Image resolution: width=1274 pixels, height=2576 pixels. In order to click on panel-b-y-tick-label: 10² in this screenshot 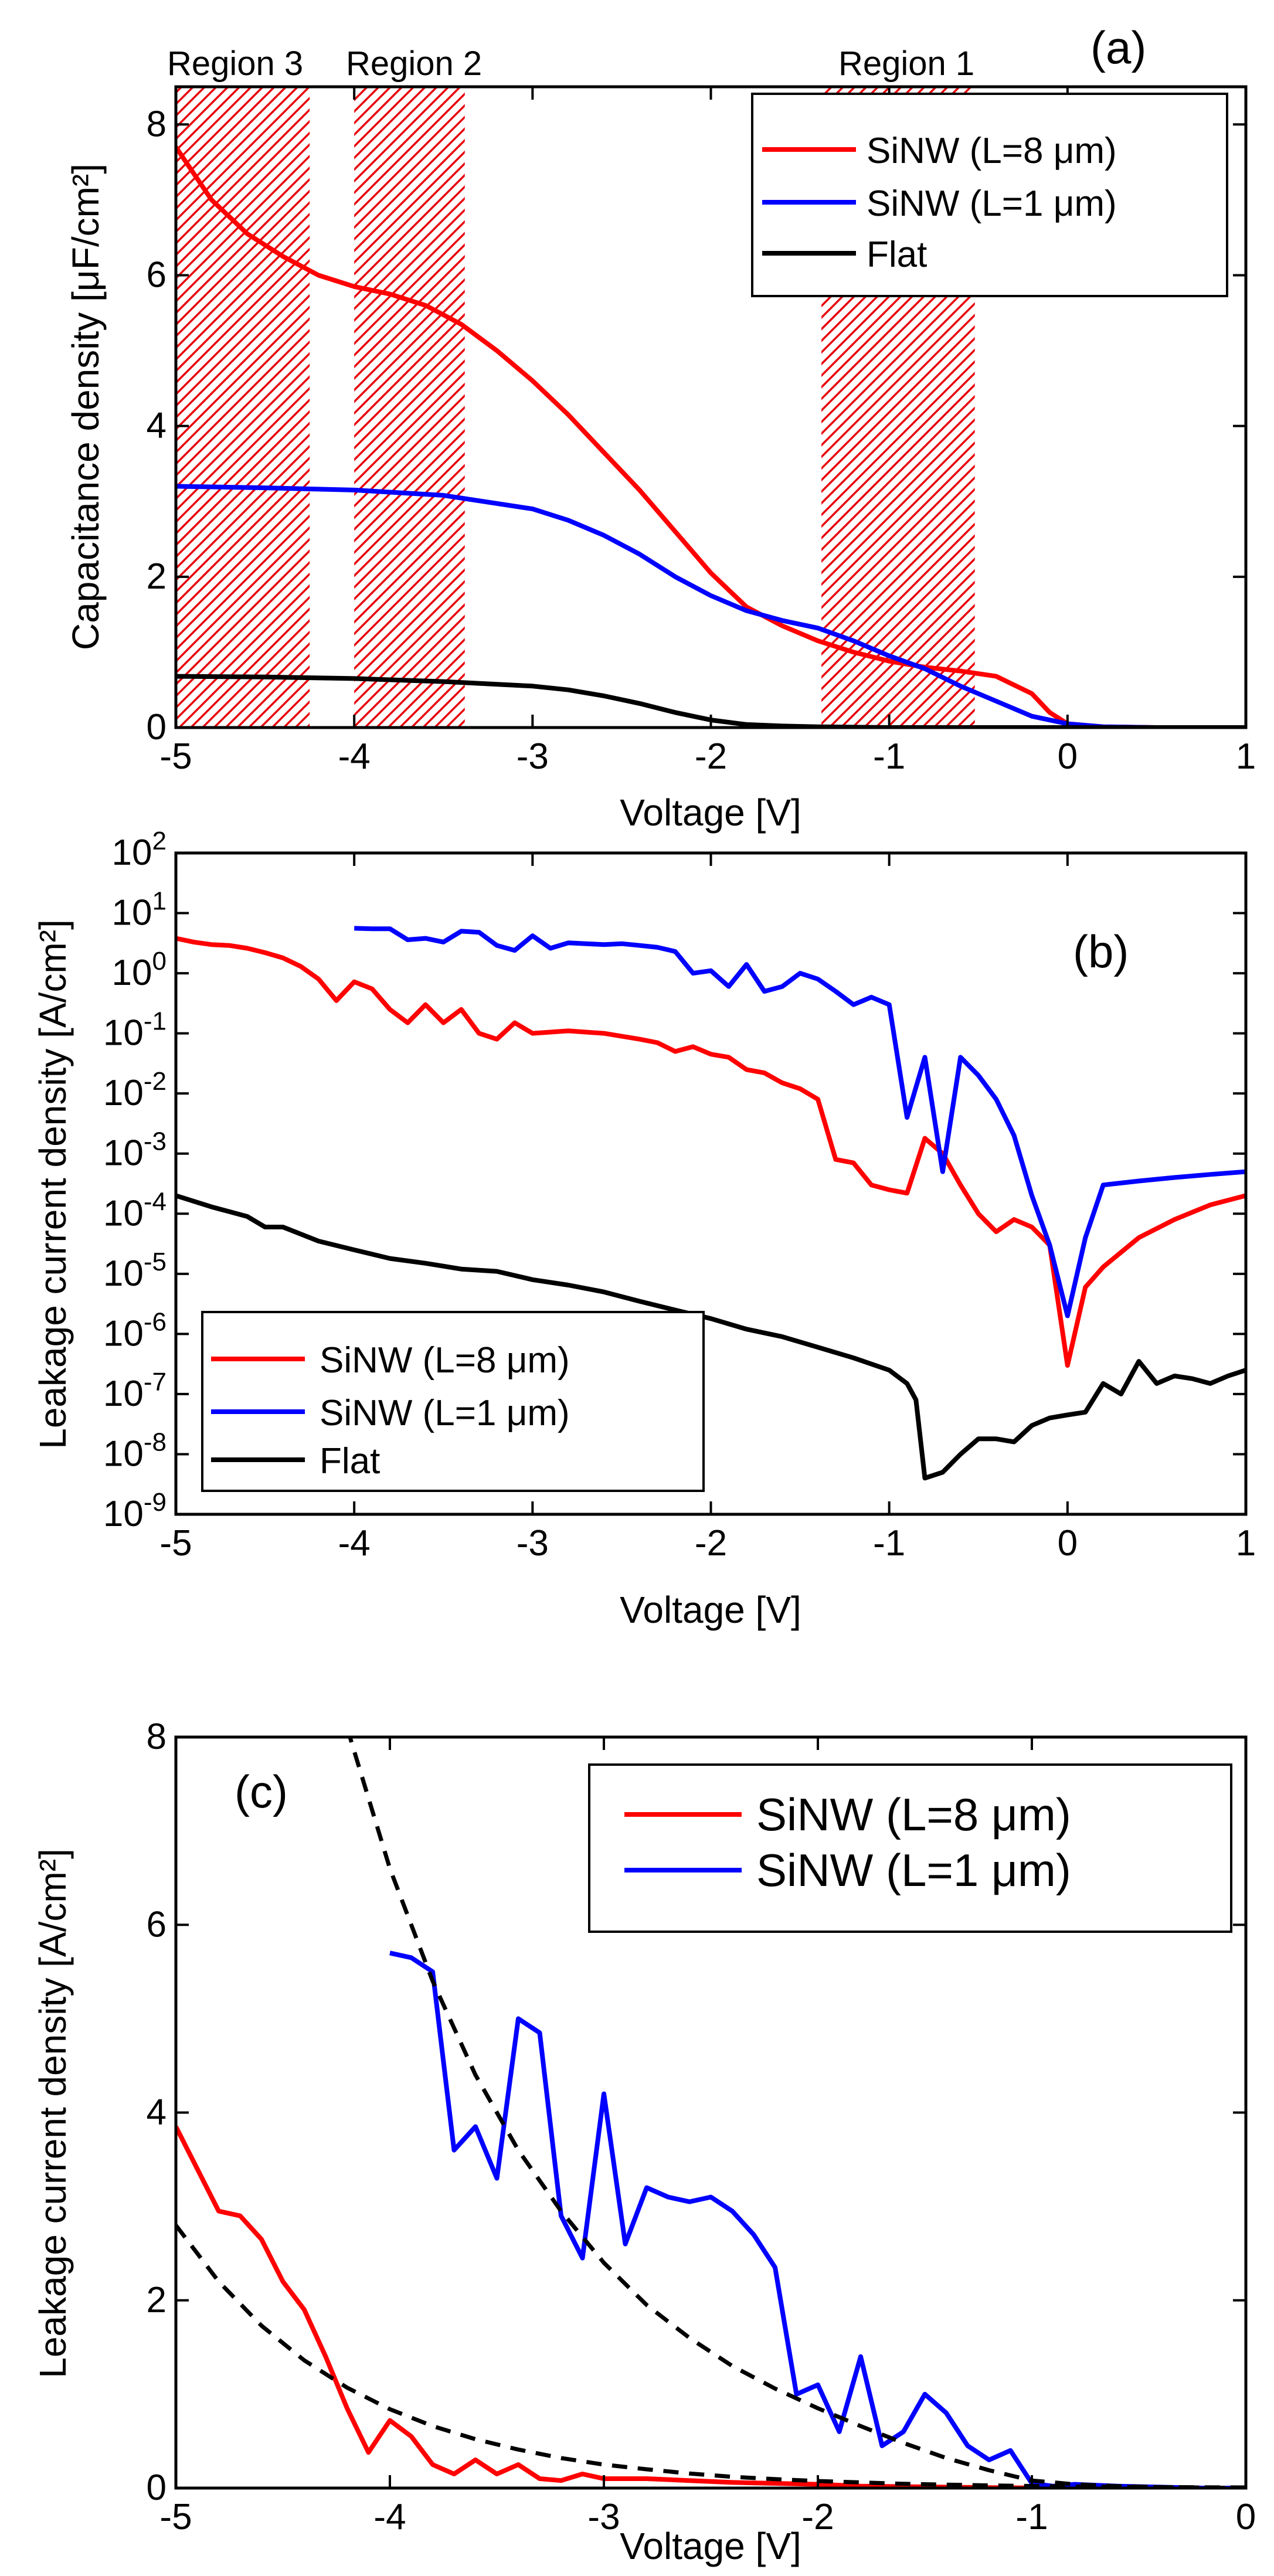, I will do `click(139, 850)`.